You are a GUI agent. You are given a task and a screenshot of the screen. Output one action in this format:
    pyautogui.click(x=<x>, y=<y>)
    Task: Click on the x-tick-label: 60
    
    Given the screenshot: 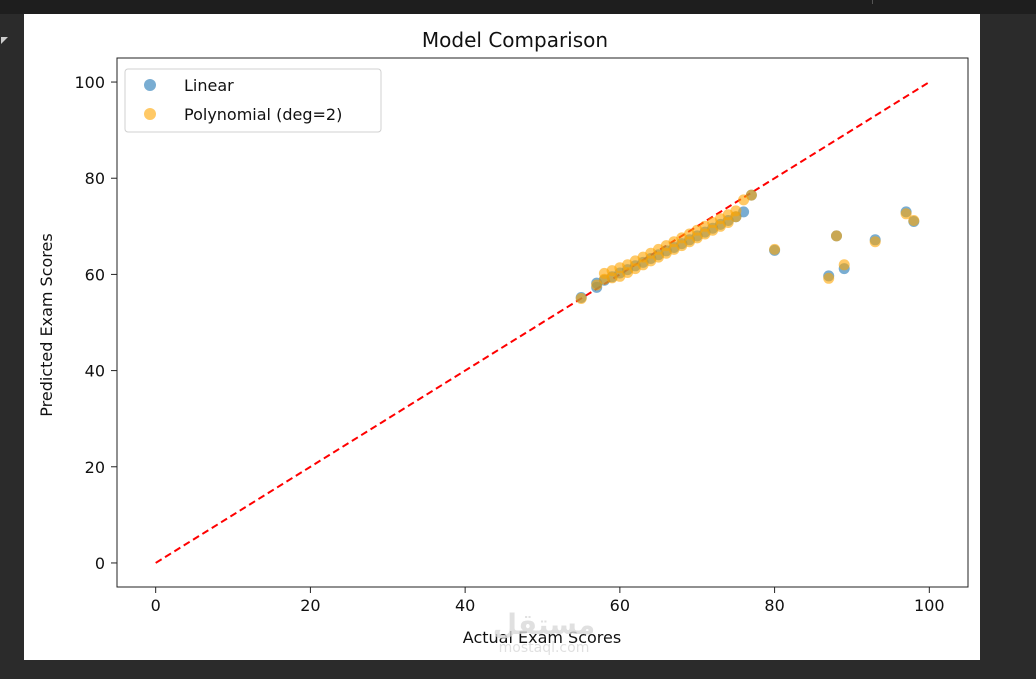 What is the action you would take?
    pyautogui.click(x=620, y=605)
    